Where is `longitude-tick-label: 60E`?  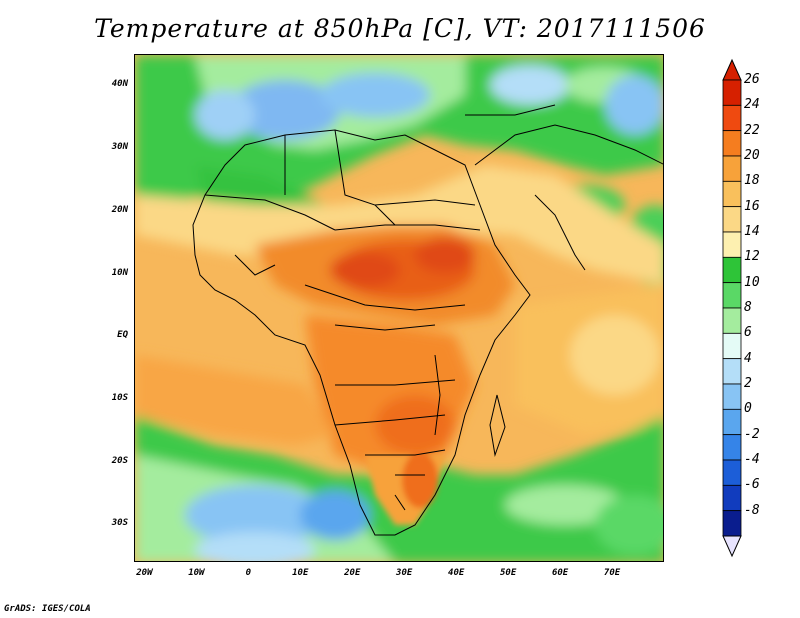
longitude-tick-label: 60E is located at coordinates (560, 573).